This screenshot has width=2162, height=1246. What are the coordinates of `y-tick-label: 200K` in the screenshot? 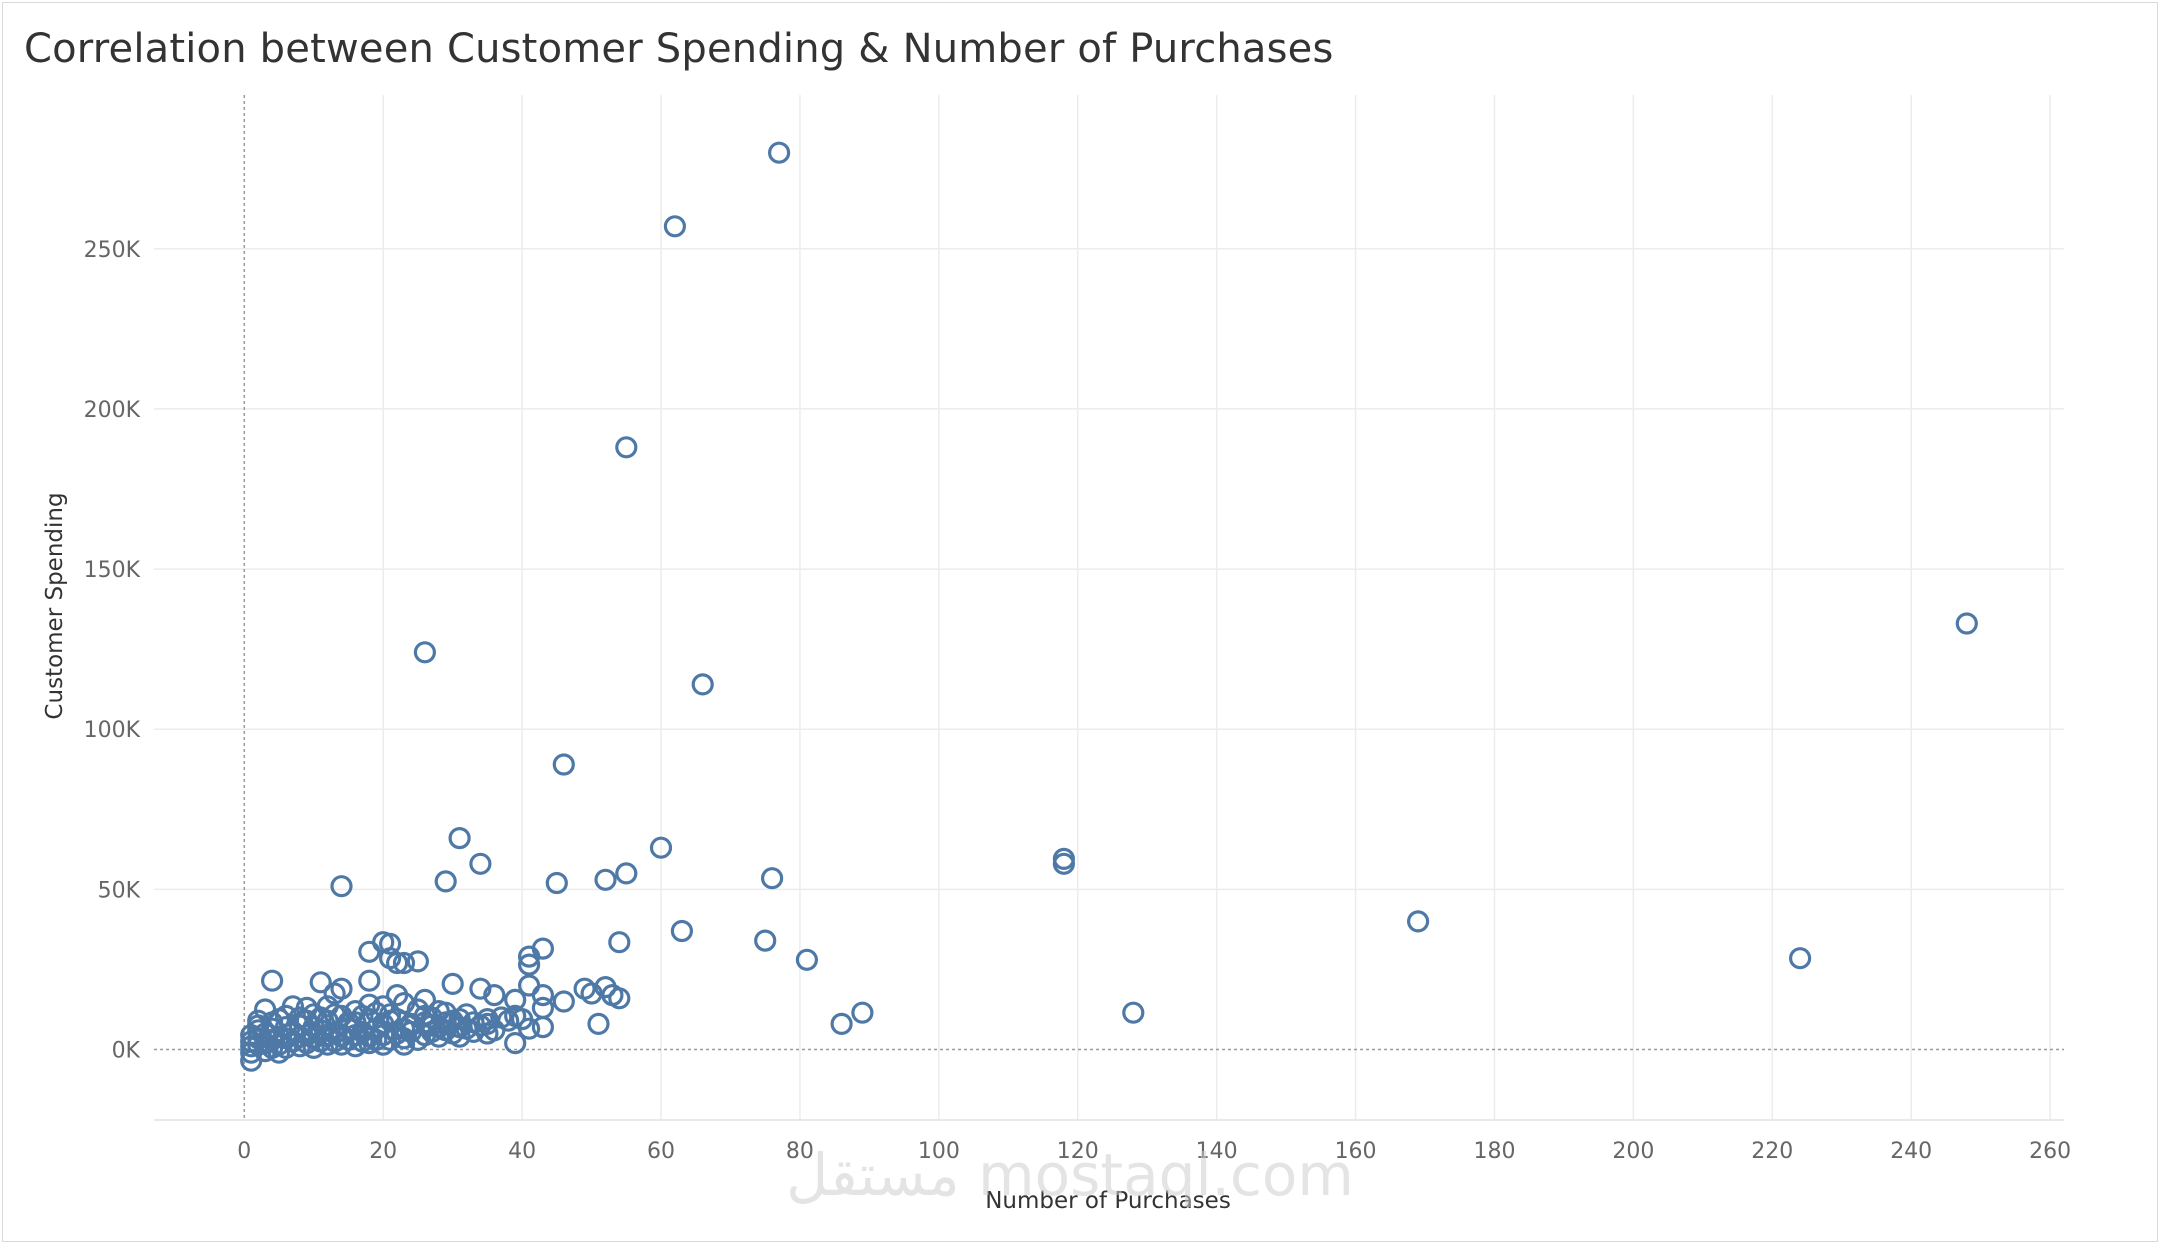 It's located at (112, 410).